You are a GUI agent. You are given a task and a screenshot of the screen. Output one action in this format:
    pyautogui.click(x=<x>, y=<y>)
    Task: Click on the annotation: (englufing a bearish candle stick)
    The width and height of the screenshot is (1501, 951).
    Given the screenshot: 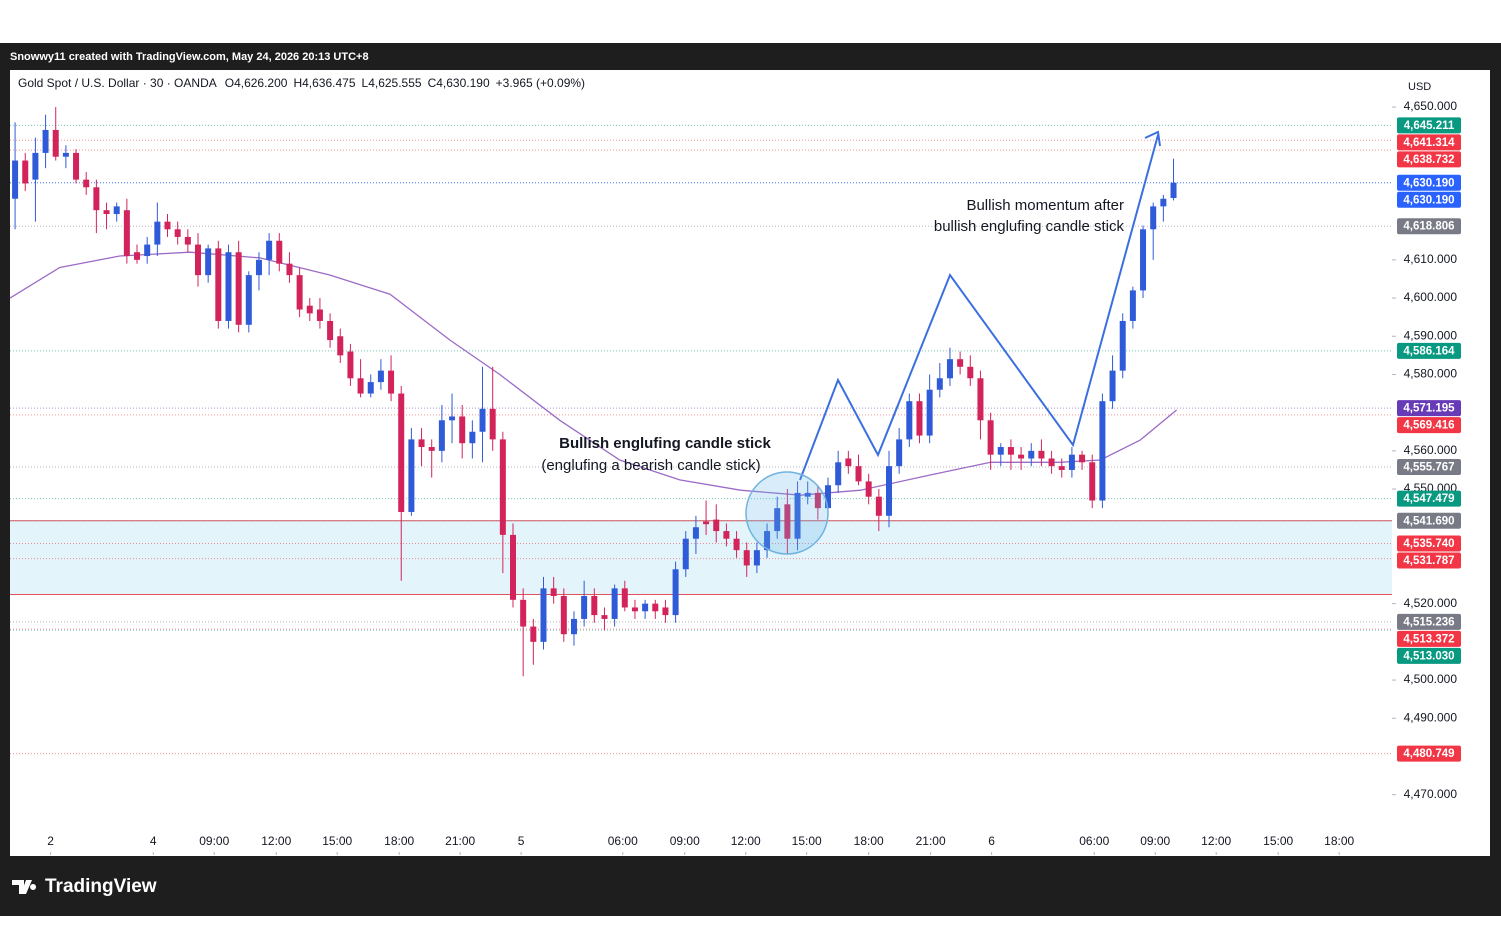 What is the action you would take?
    pyautogui.click(x=650, y=465)
    